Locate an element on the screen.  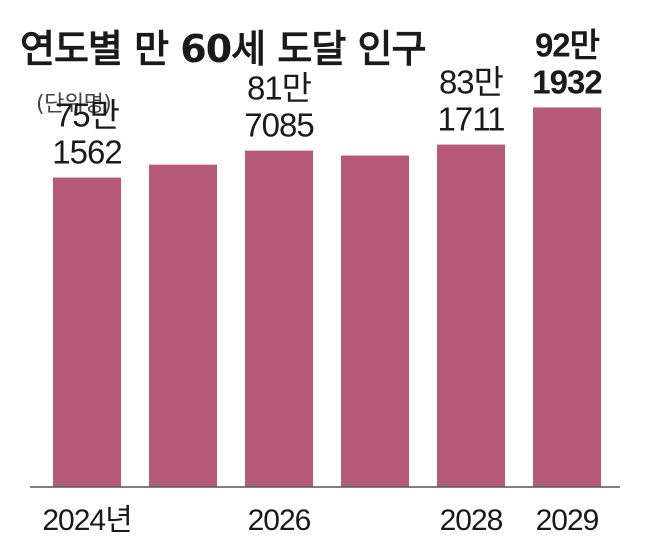
x-tick-label: 2029 is located at coordinates (567, 520).